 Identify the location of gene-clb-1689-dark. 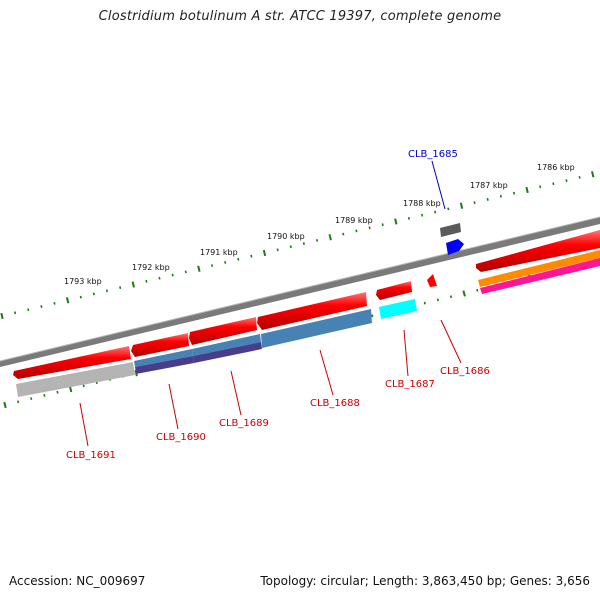
(227, 352).